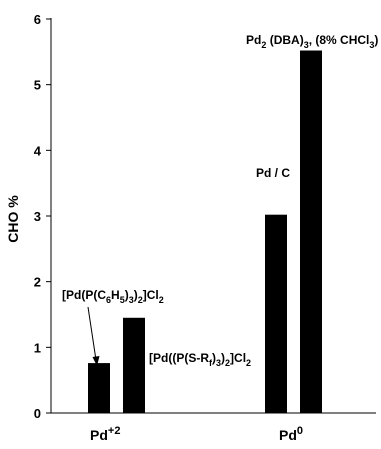 This screenshot has width=381, height=449. Describe the element at coordinates (37, 413) in the screenshot. I see `y-tick-label: 0` at that location.